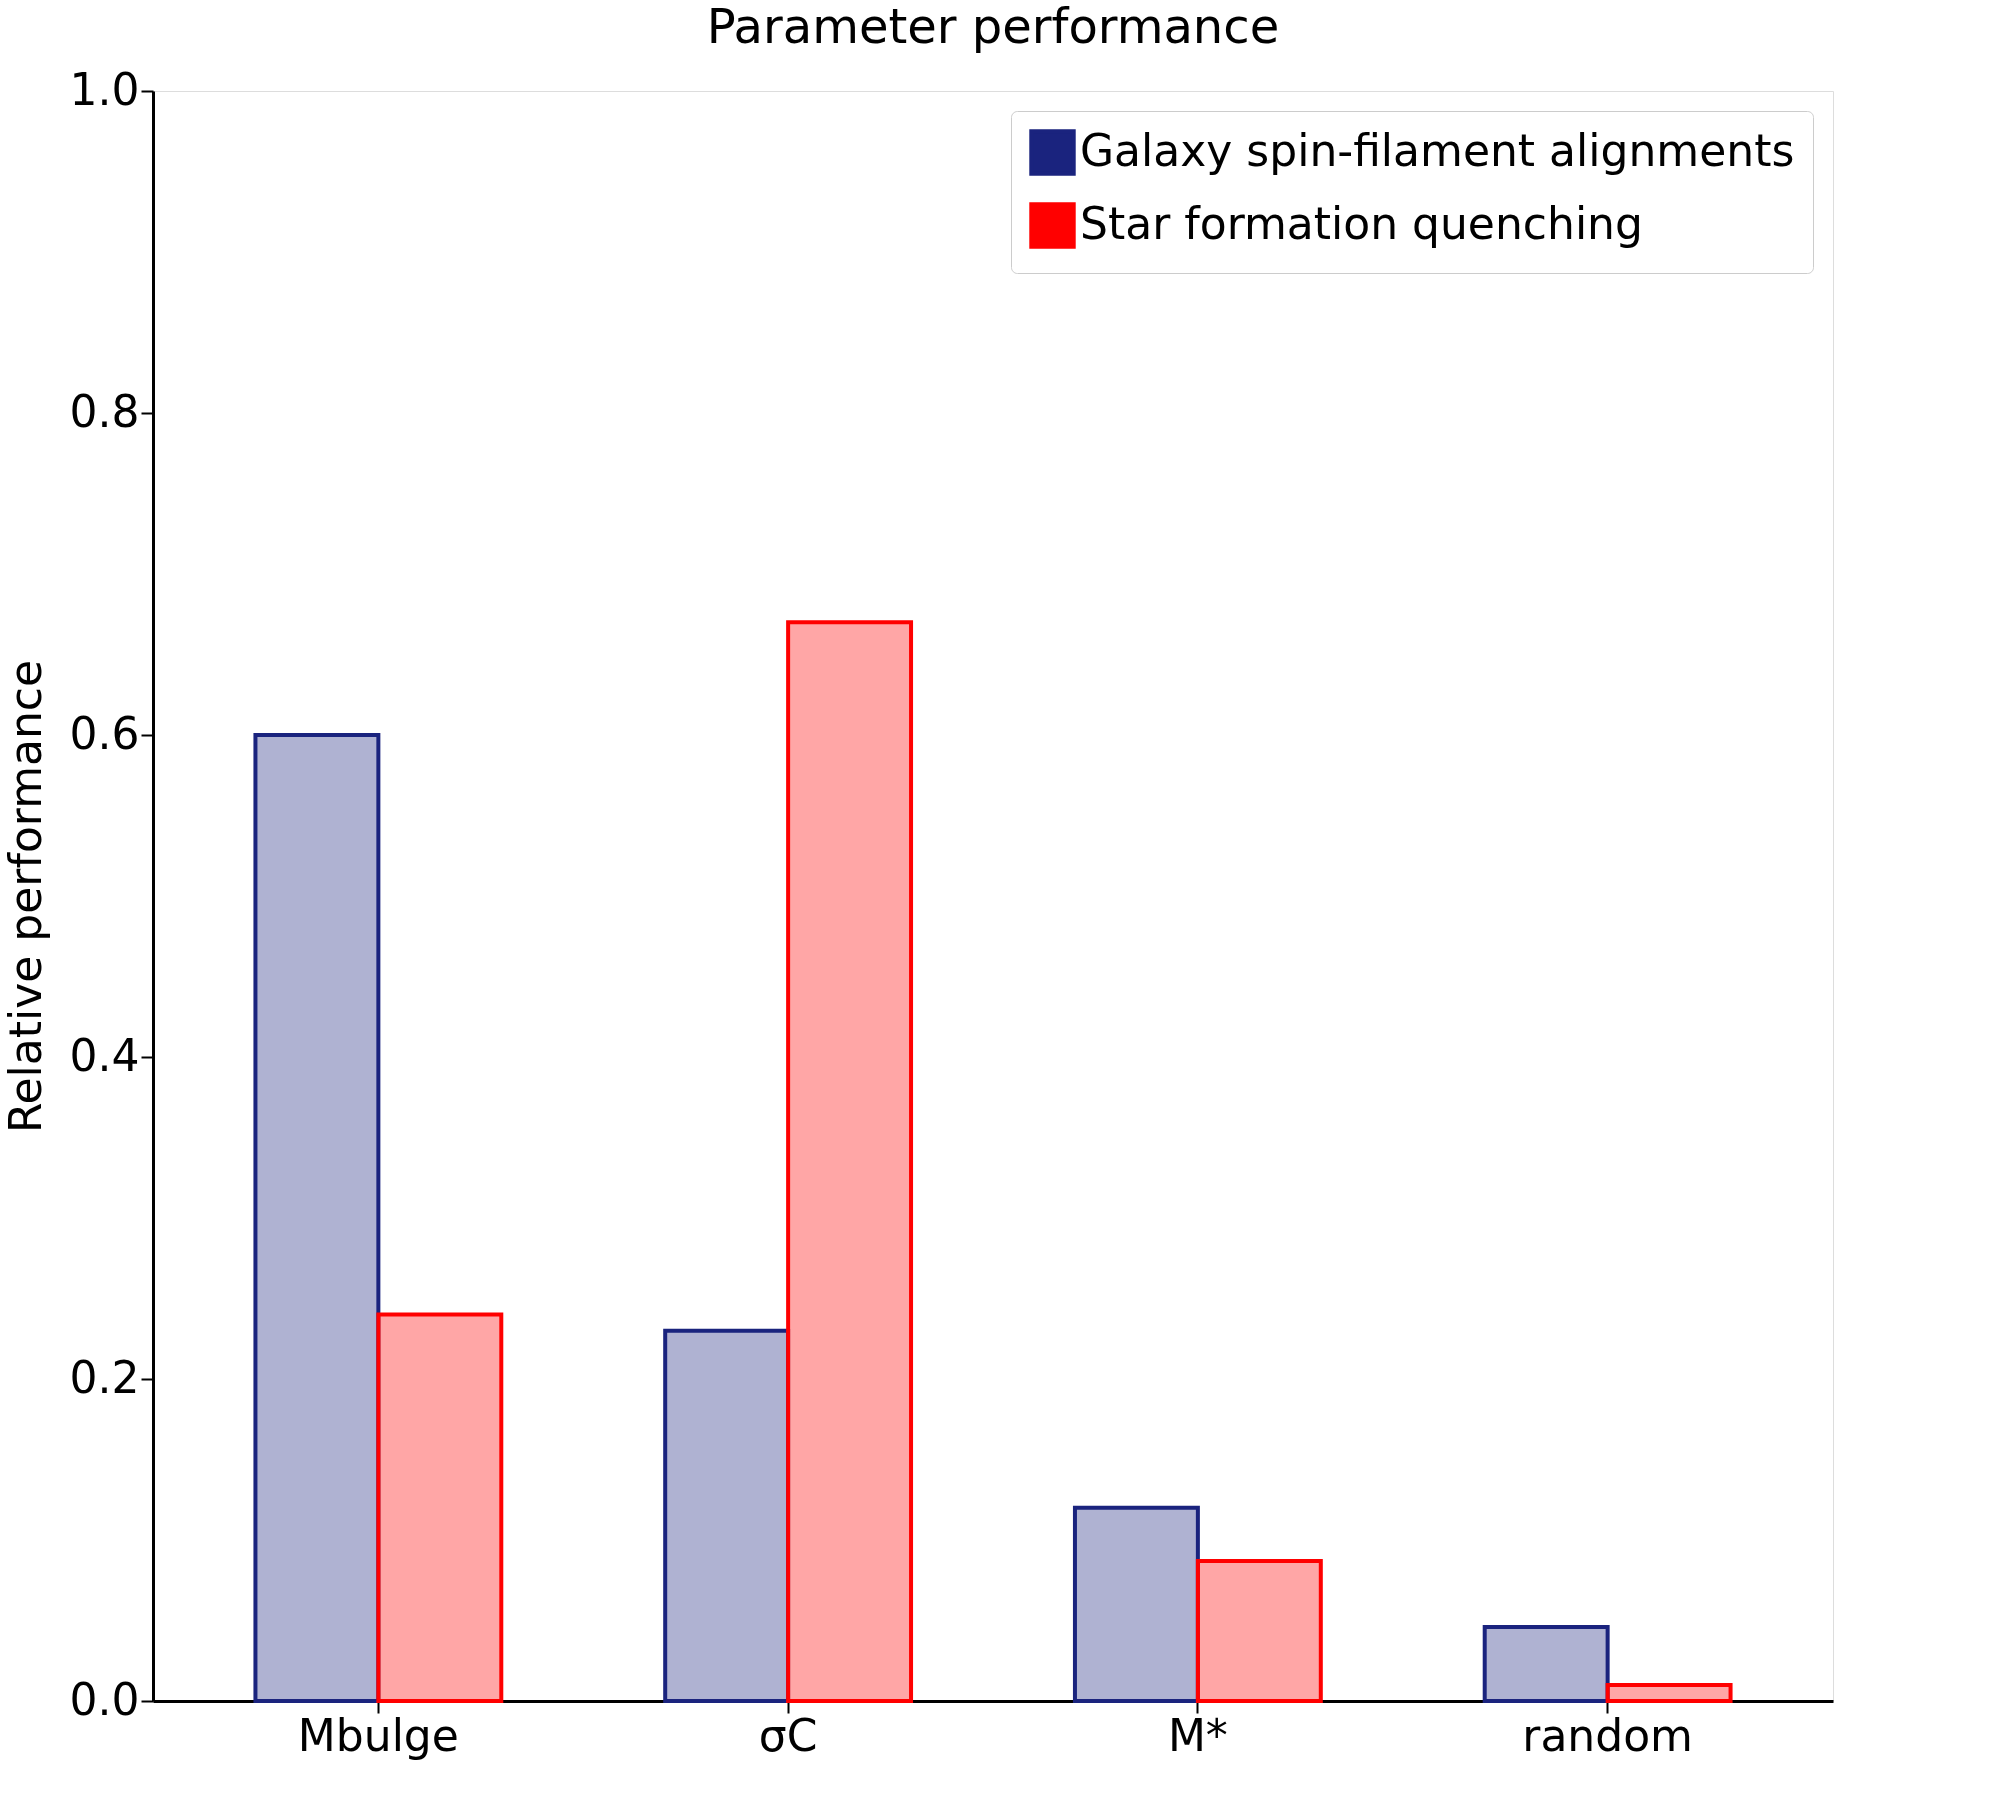 The width and height of the screenshot is (1993, 1816). I want to click on x-tick-label: random, so click(1607, 1735).